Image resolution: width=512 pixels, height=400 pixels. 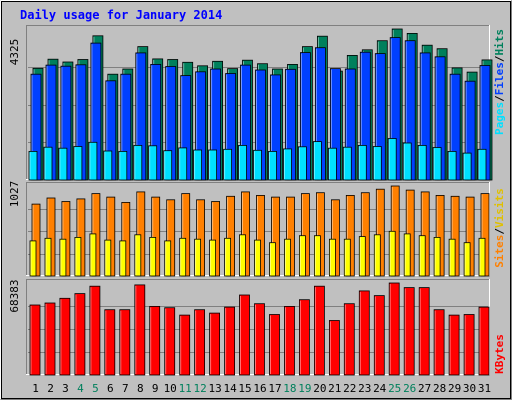 What do you see at coordinates (484, 388) in the screenshot?
I see `day-label-31: 31` at bounding box center [484, 388].